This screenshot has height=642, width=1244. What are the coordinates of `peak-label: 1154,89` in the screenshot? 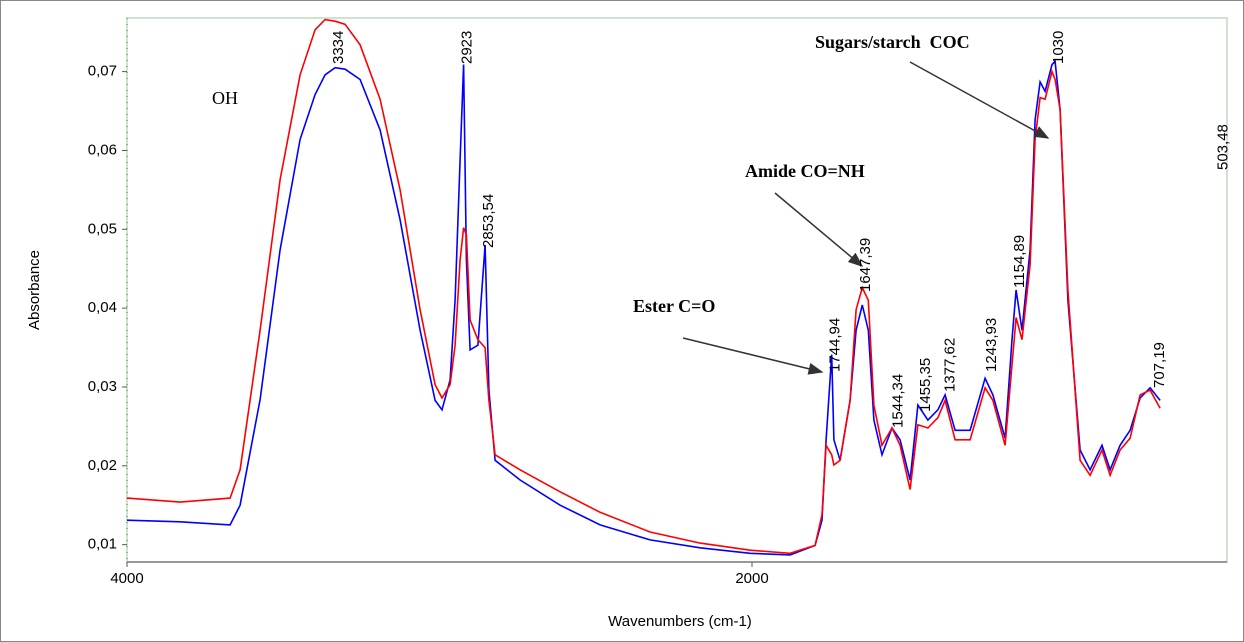 It's located at (1019, 261).